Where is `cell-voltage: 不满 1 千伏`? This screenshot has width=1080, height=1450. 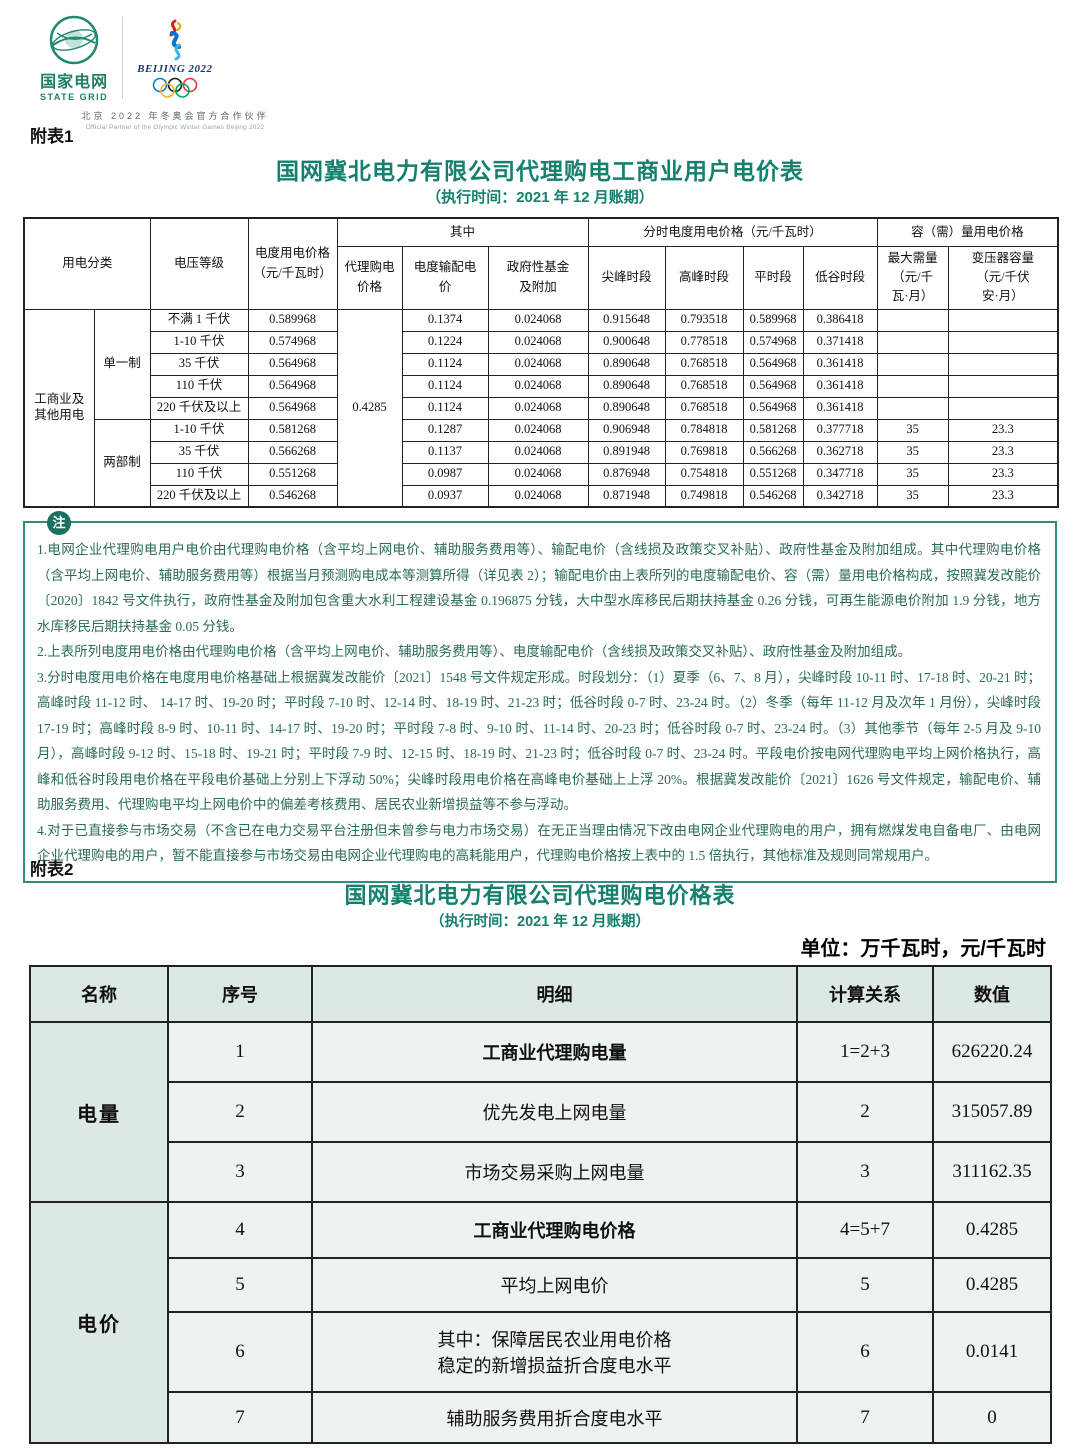 cell-voltage: 不满 1 千伏 is located at coordinates (199, 320).